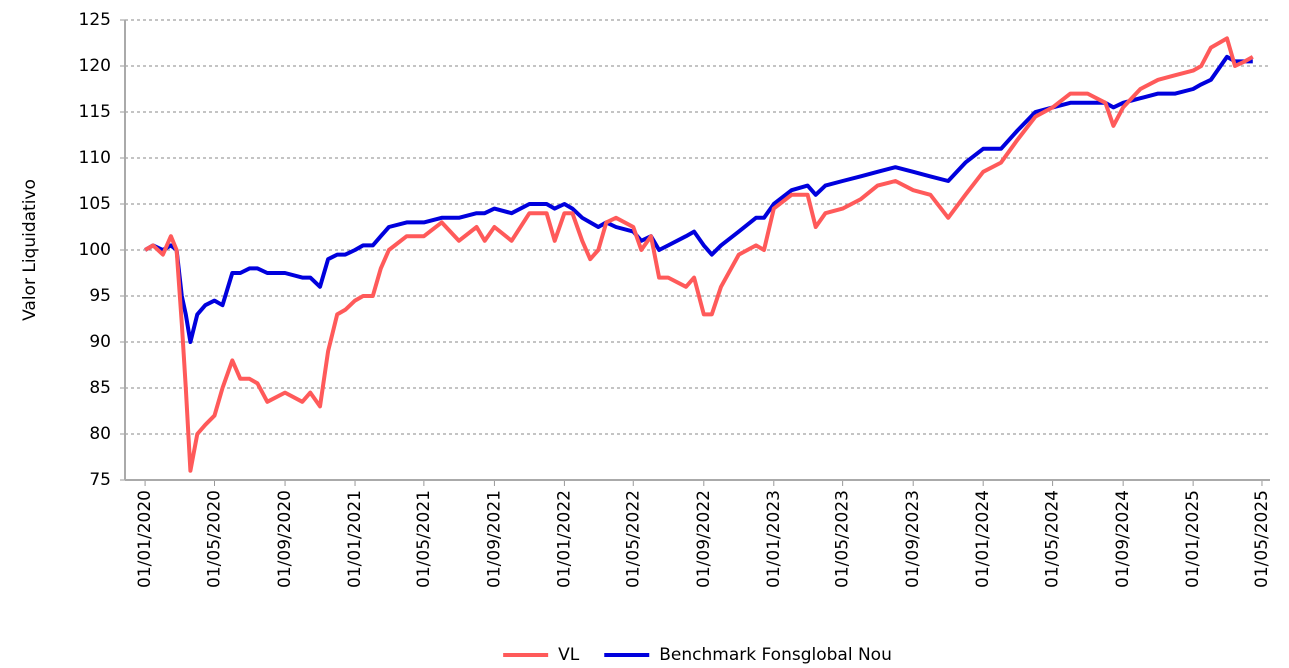  I want to click on y-axis-label: Valor Liquidativo, so click(30, 250).